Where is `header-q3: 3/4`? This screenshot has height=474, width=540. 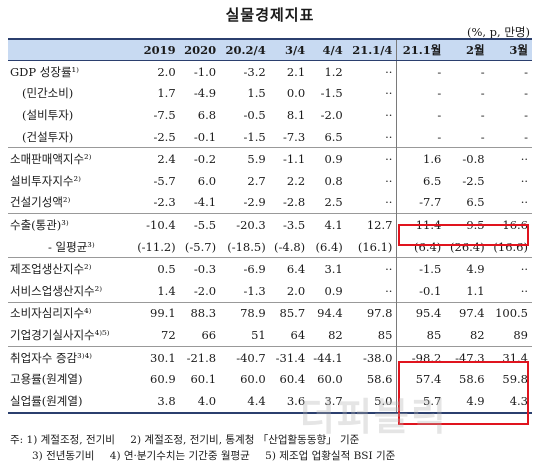
header-q3: 3/4 is located at coordinates (289, 49).